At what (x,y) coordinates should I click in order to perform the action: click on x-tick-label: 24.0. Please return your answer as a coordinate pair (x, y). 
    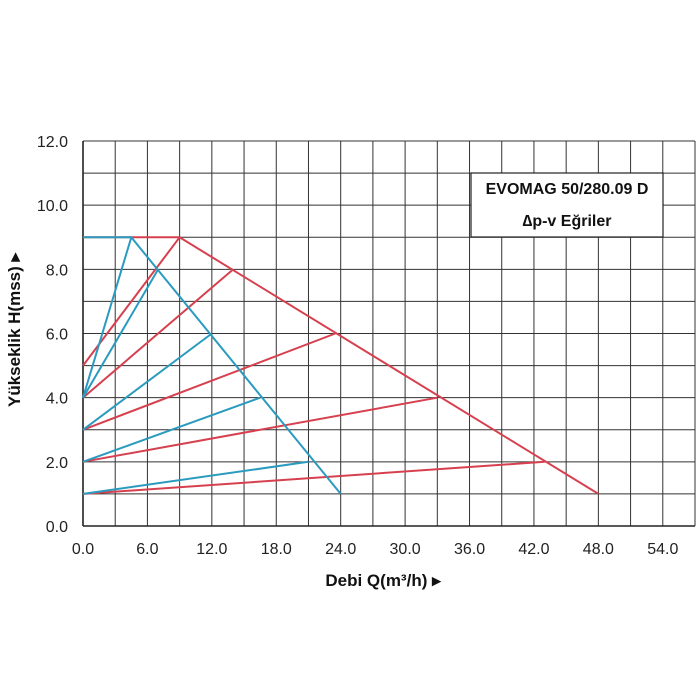
    Looking at the image, I should click on (340, 549).